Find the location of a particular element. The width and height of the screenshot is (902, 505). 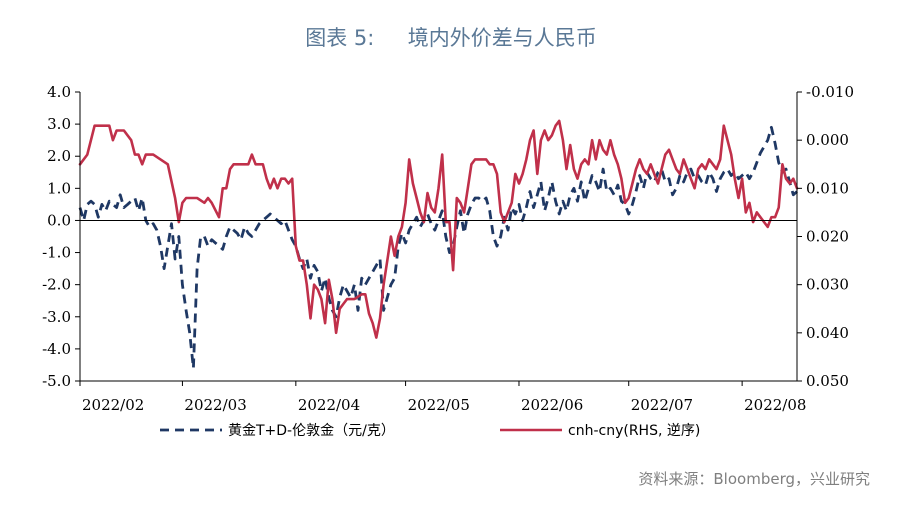

right-tick-label: 0.020 is located at coordinates (827, 237).